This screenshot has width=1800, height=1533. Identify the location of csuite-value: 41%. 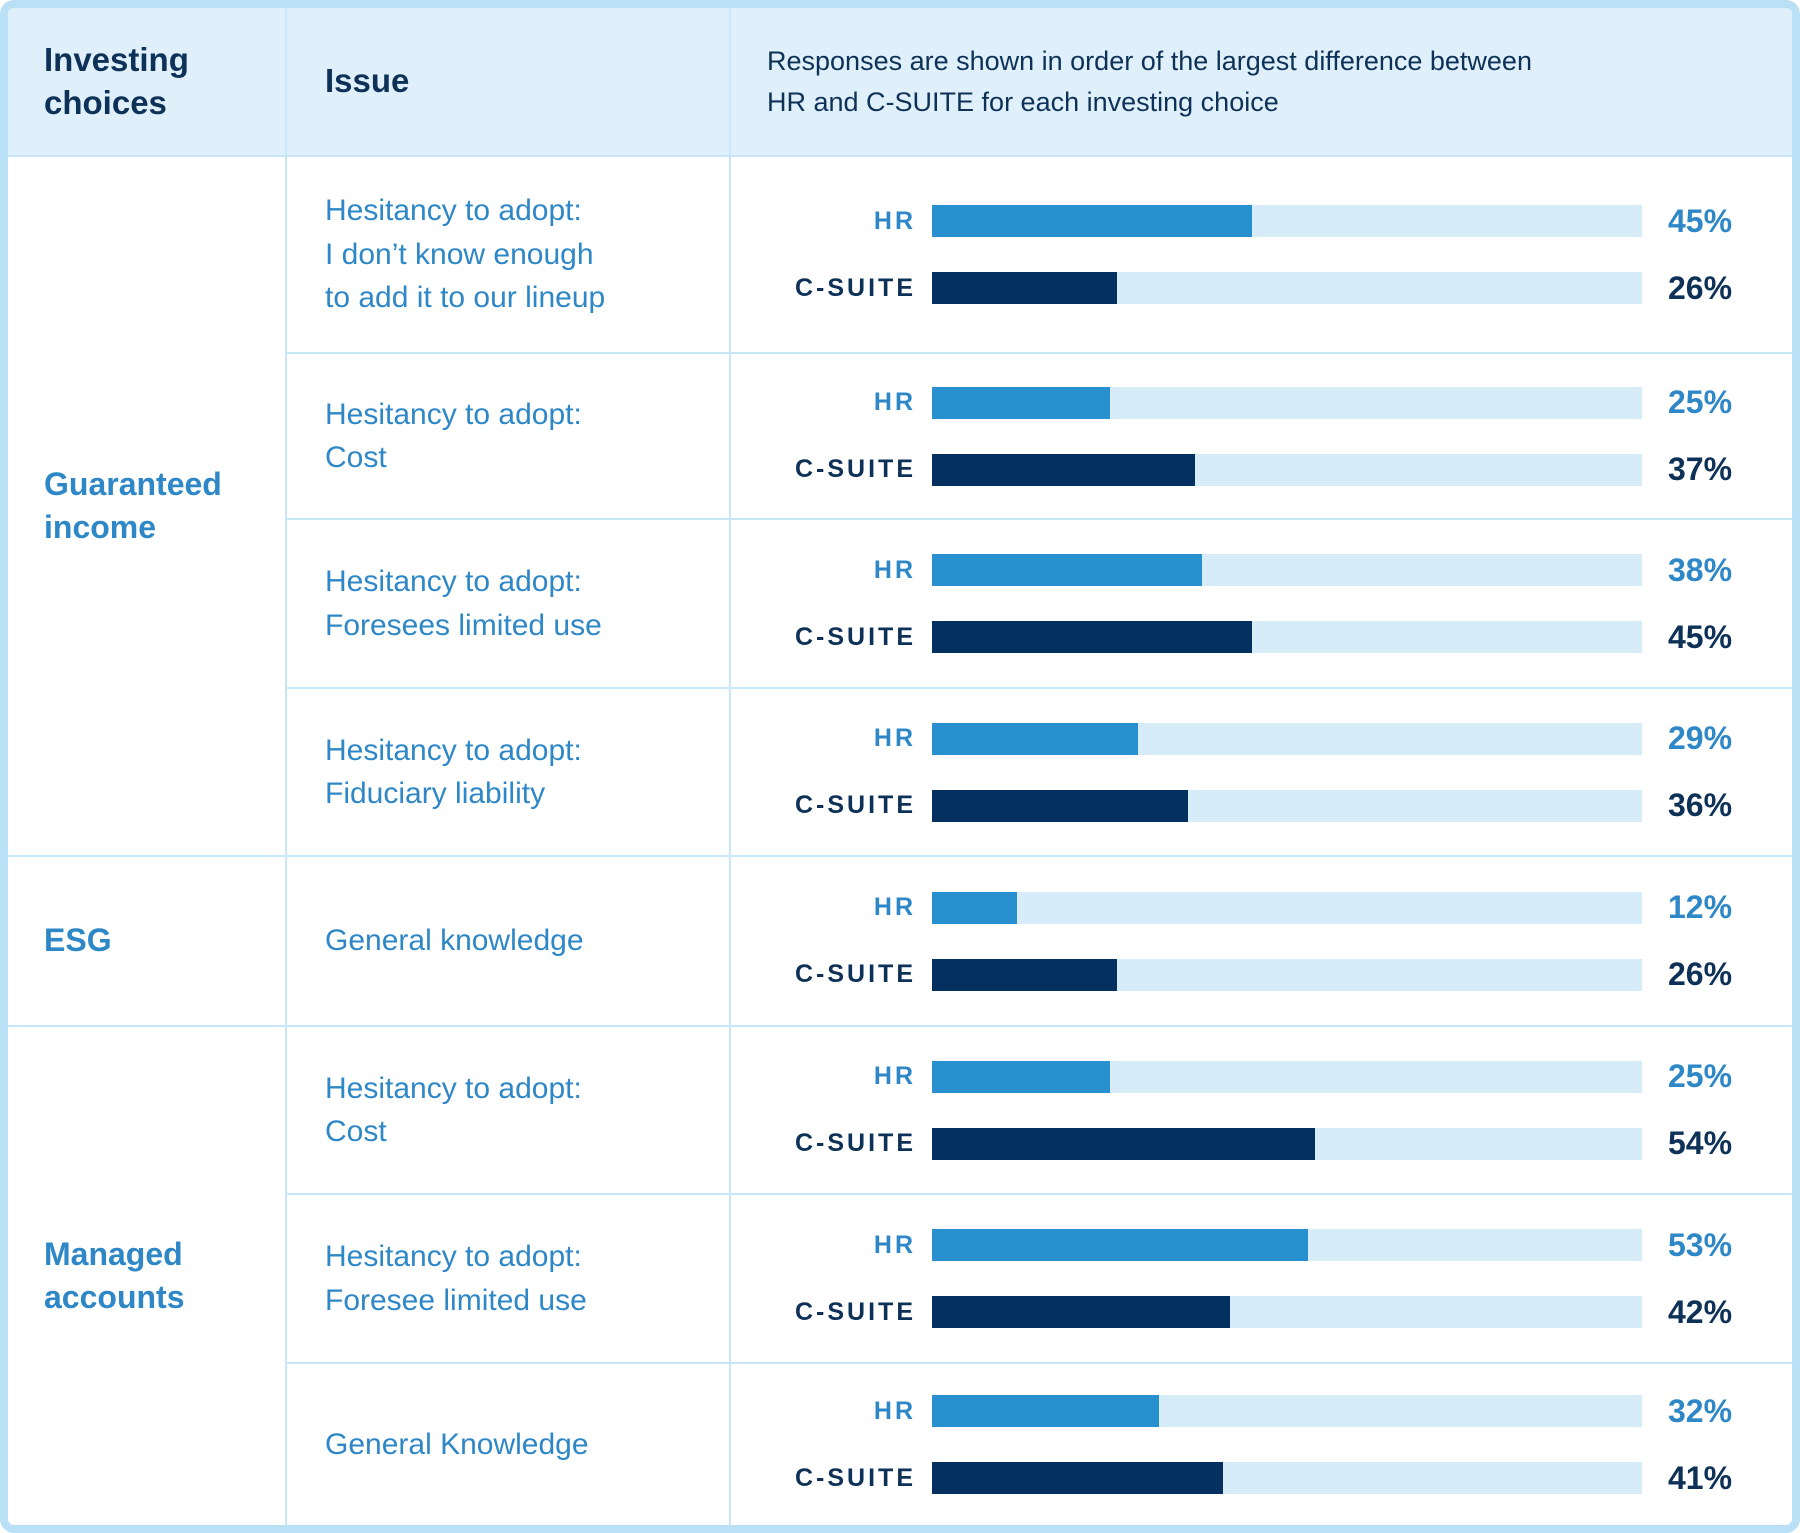
(1700, 1477).